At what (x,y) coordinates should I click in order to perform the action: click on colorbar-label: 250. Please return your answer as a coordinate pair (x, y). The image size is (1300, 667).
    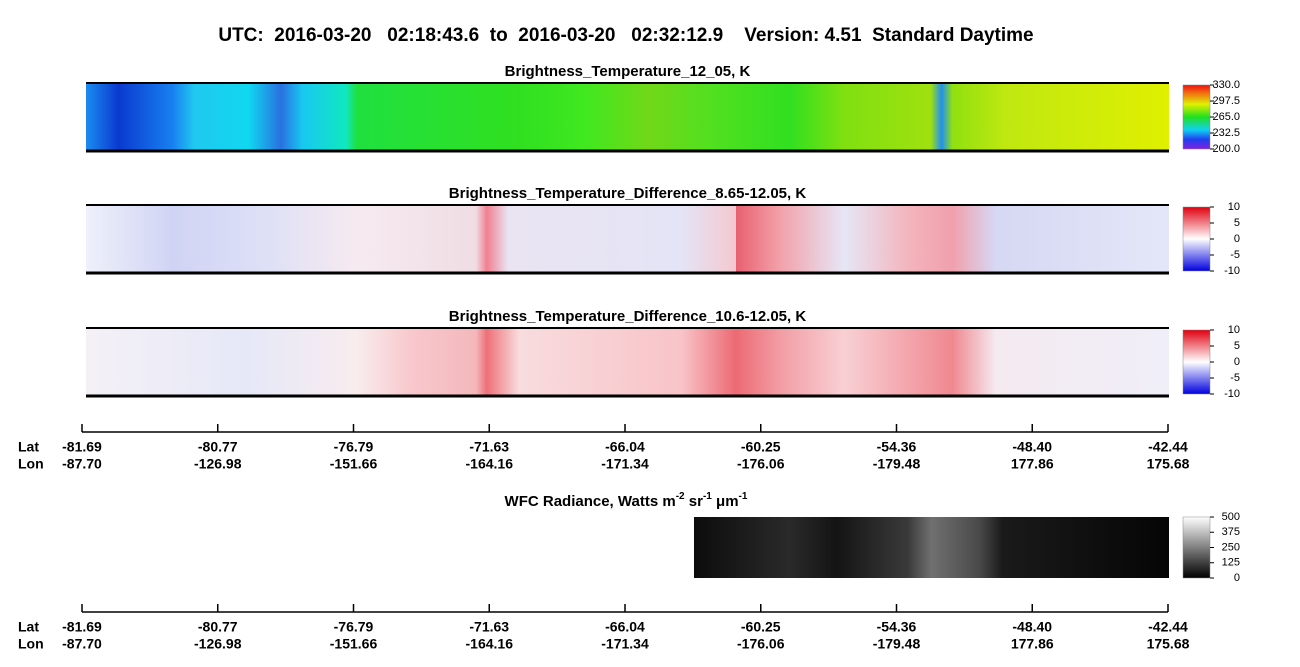
    Looking at the image, I should click on (1231, 547).